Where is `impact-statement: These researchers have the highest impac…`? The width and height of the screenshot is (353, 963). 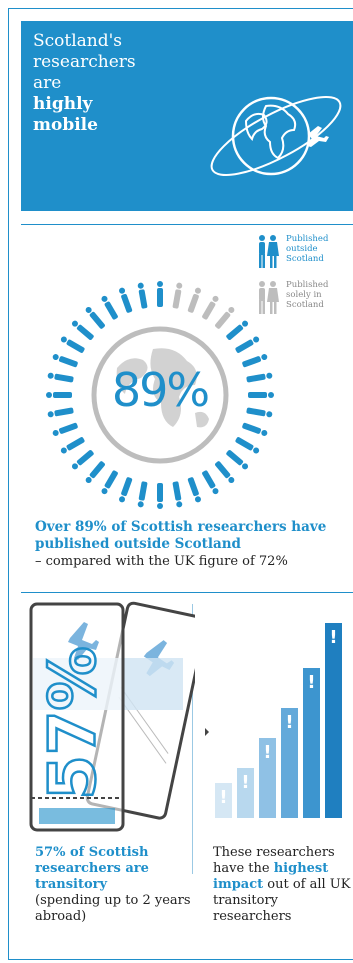
impact-statement: These researchers have the highest impac… is located at coordinates (283, 885).